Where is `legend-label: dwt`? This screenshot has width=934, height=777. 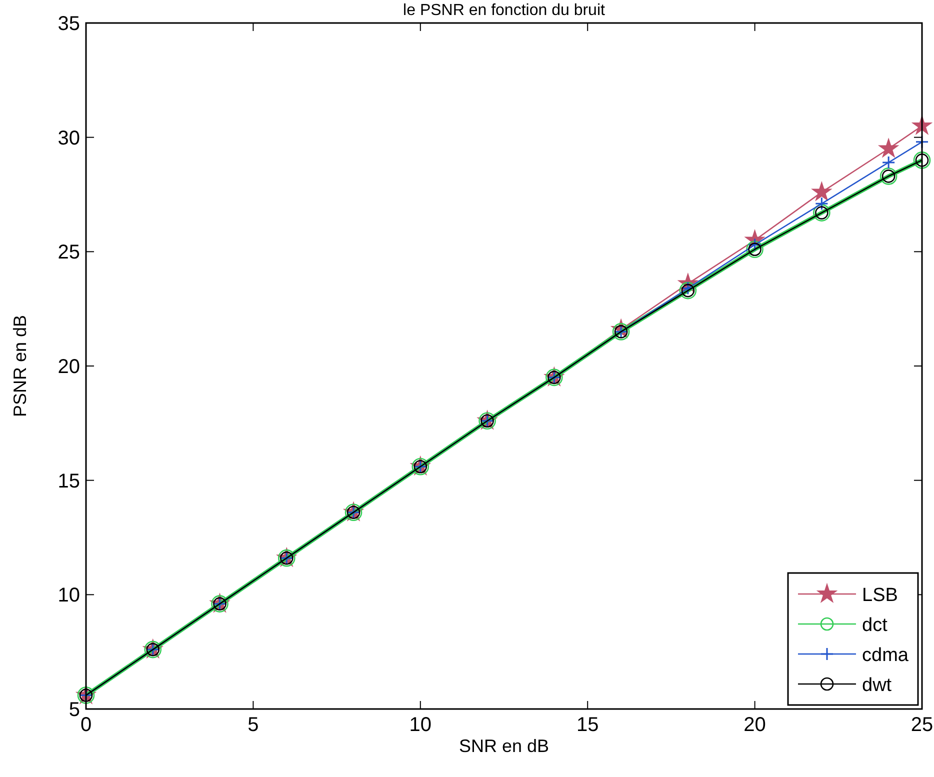
legend-label: dwt is located at coordinates (877, 685).